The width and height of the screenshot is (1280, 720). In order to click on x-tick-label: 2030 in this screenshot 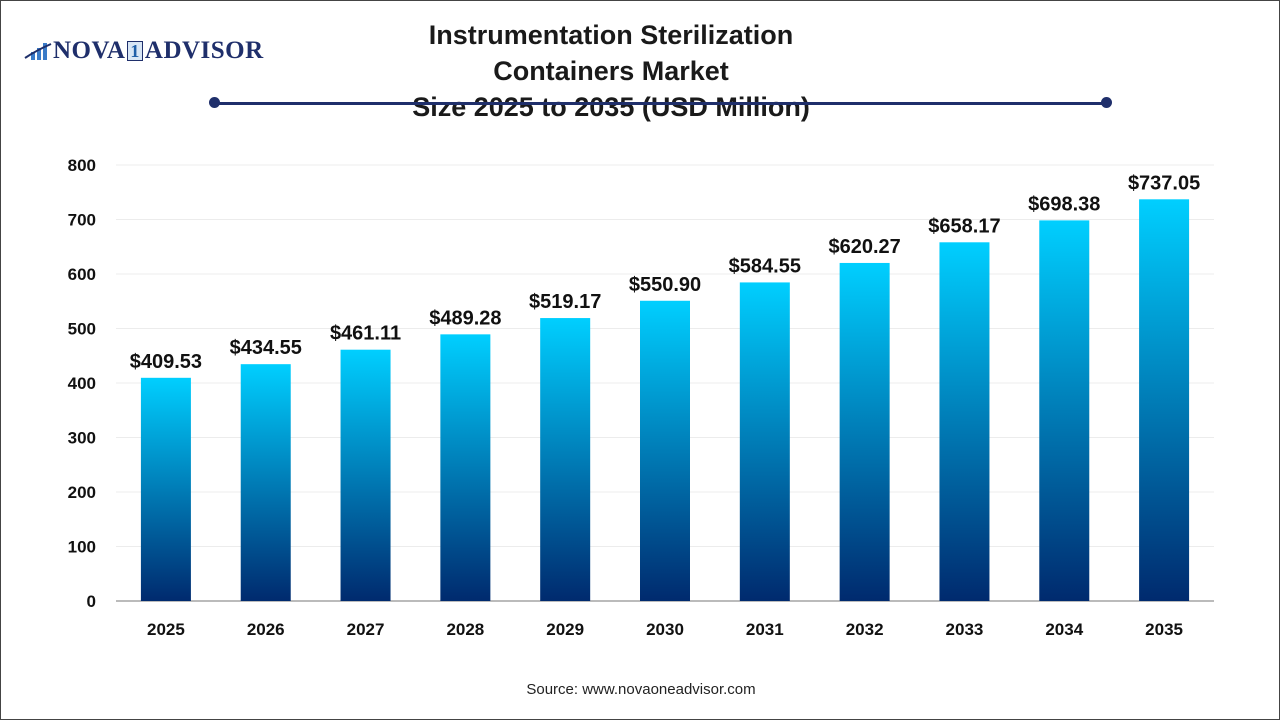, I will do `click(665, 629)`.